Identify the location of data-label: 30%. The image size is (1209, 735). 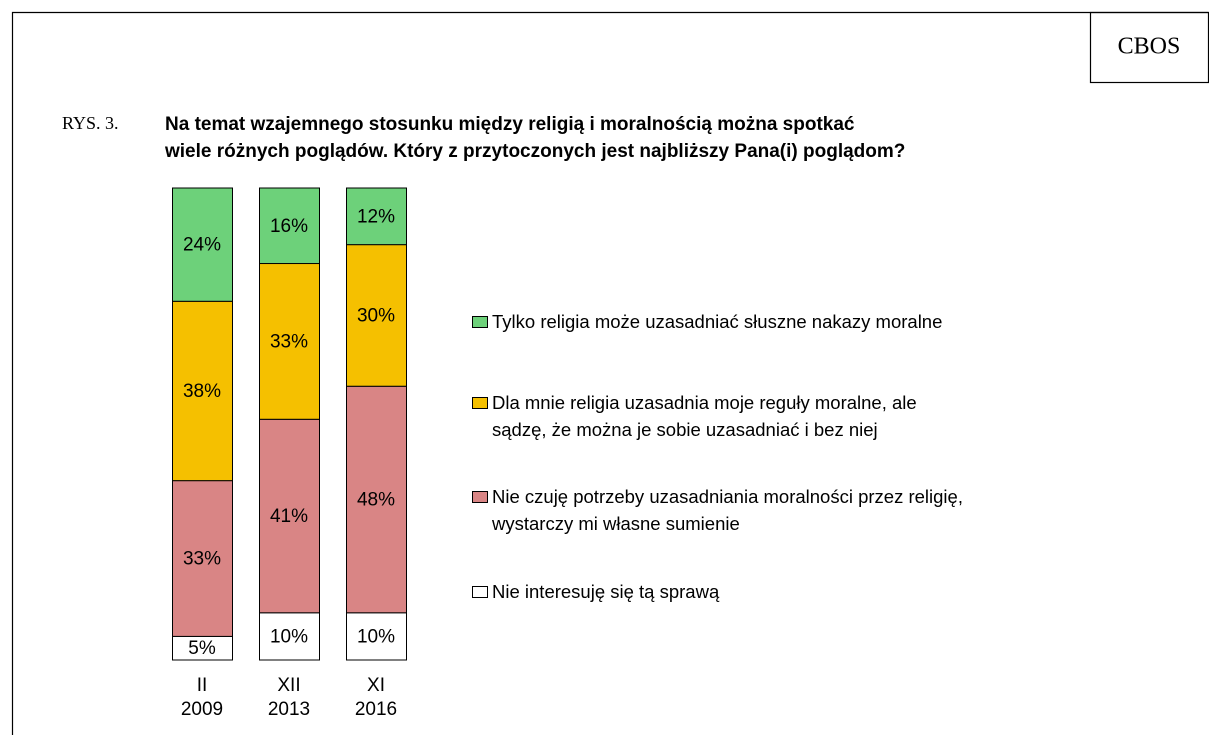
(376, 315).